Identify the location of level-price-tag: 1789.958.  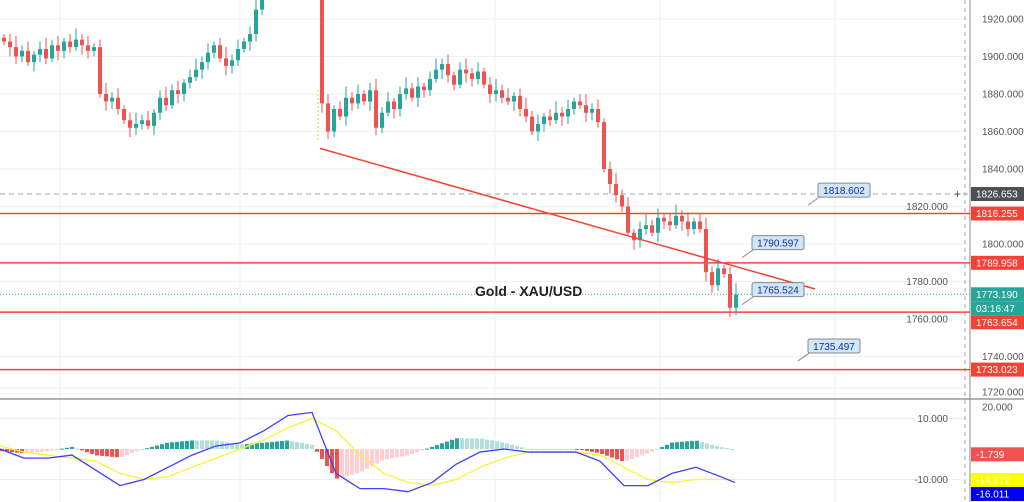
(997, 263).